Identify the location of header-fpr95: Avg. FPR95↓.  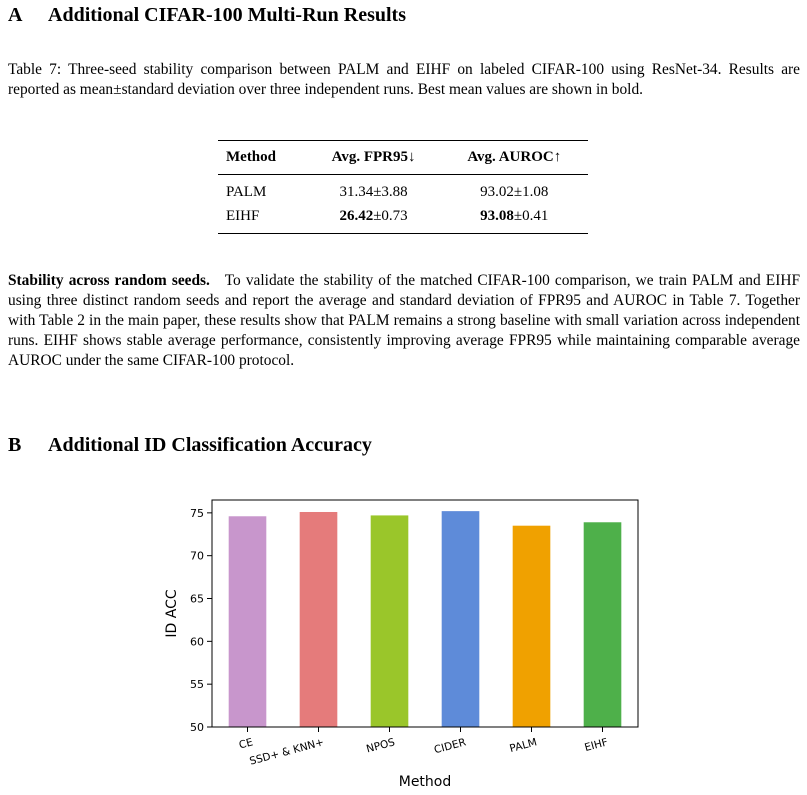
(373, 157).